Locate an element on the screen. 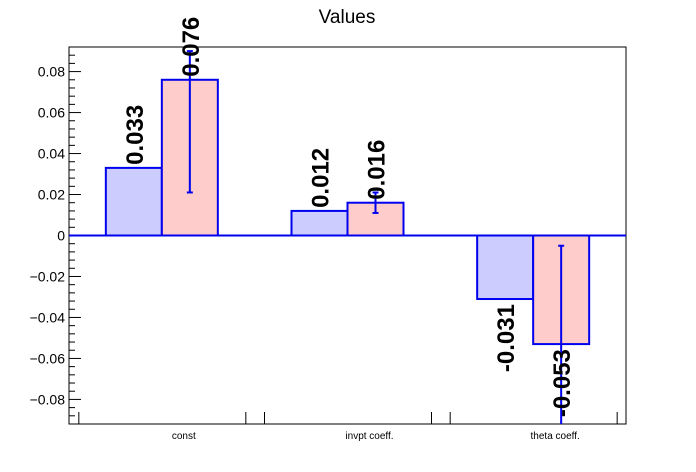  y-tick-label: −0.02 is located at coordinates (48, 276).